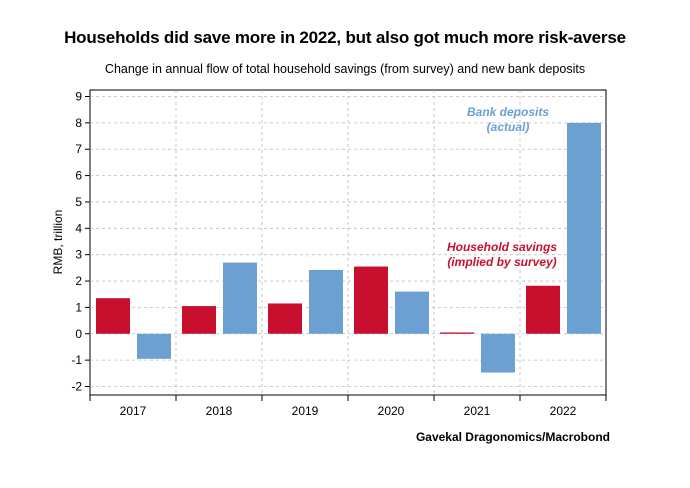 The image size is (690, 488). I want to click on x-tick-label: 2021, so click(477, 411).